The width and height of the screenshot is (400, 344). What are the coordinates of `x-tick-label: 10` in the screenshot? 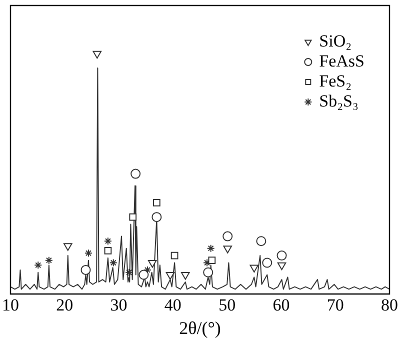 It's located at (10, 305).